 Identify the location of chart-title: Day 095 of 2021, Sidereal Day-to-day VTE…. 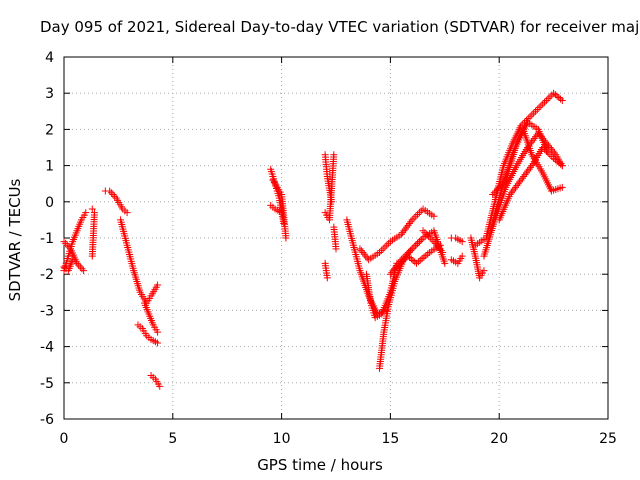
(340, 27).